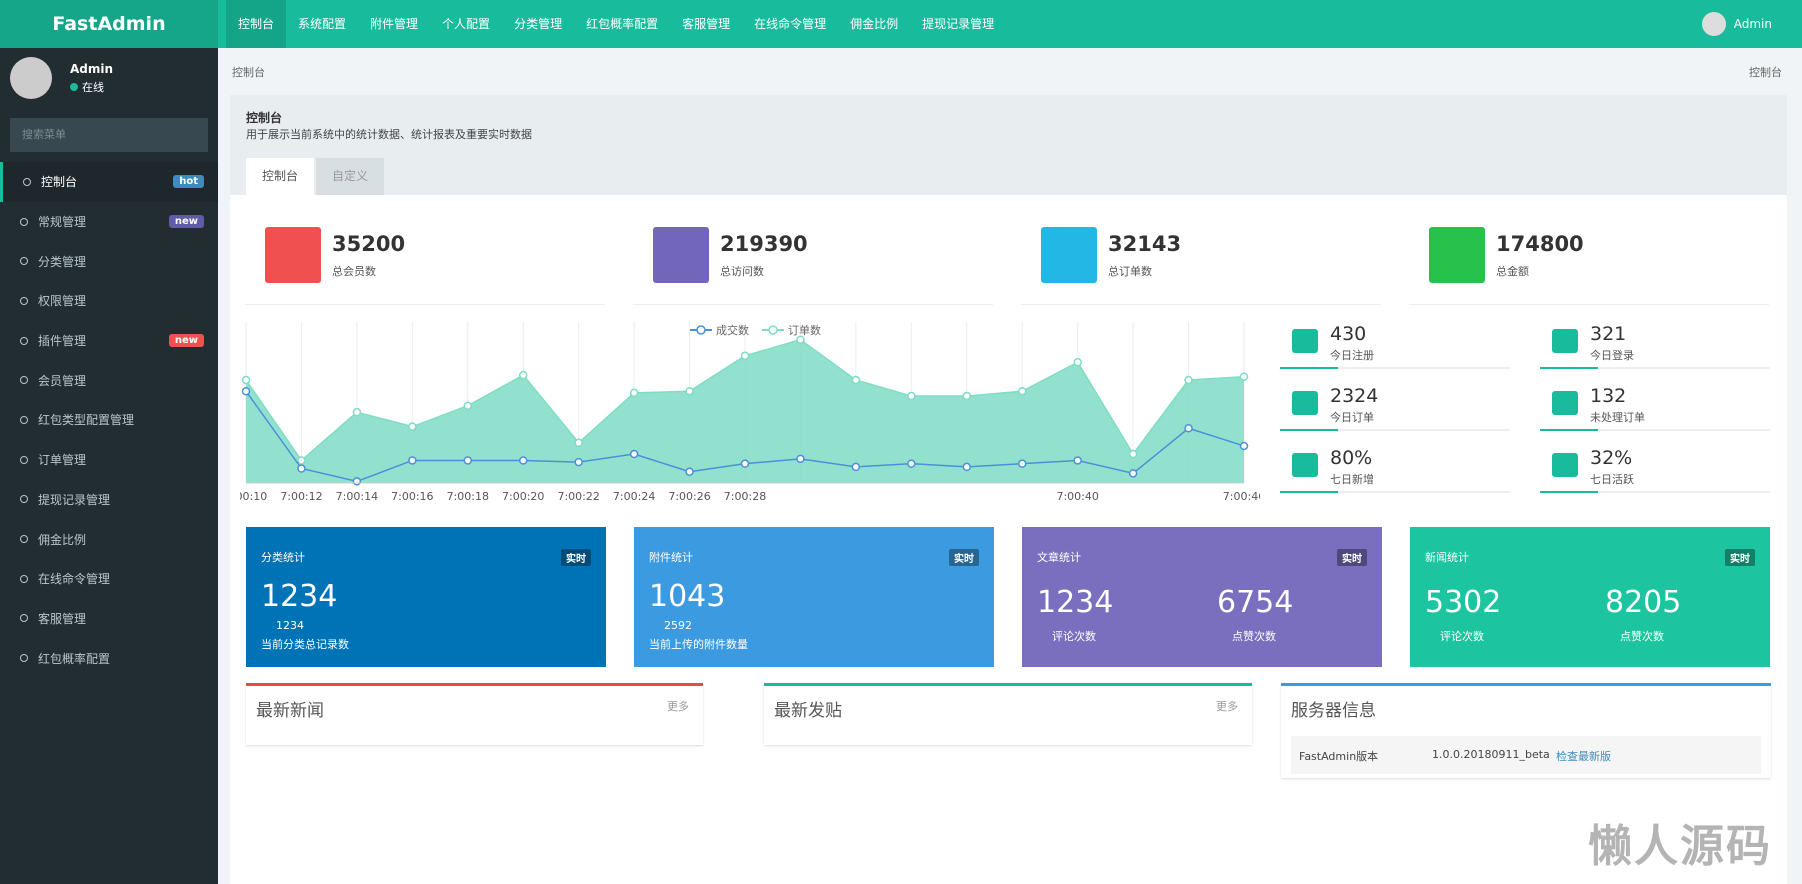 The width and height of the screenshot is (1802, 884). What do you see at coordinates (253, 496) in the screenshot?
I see `x-tick-label: 7:00:10` at bounding box center [253, 496].